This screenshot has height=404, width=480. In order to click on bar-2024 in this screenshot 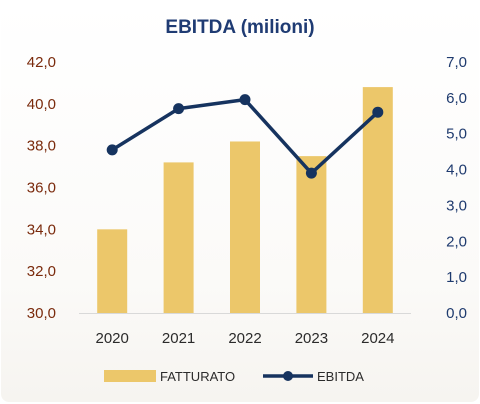, I will do `click(377, 200)`.